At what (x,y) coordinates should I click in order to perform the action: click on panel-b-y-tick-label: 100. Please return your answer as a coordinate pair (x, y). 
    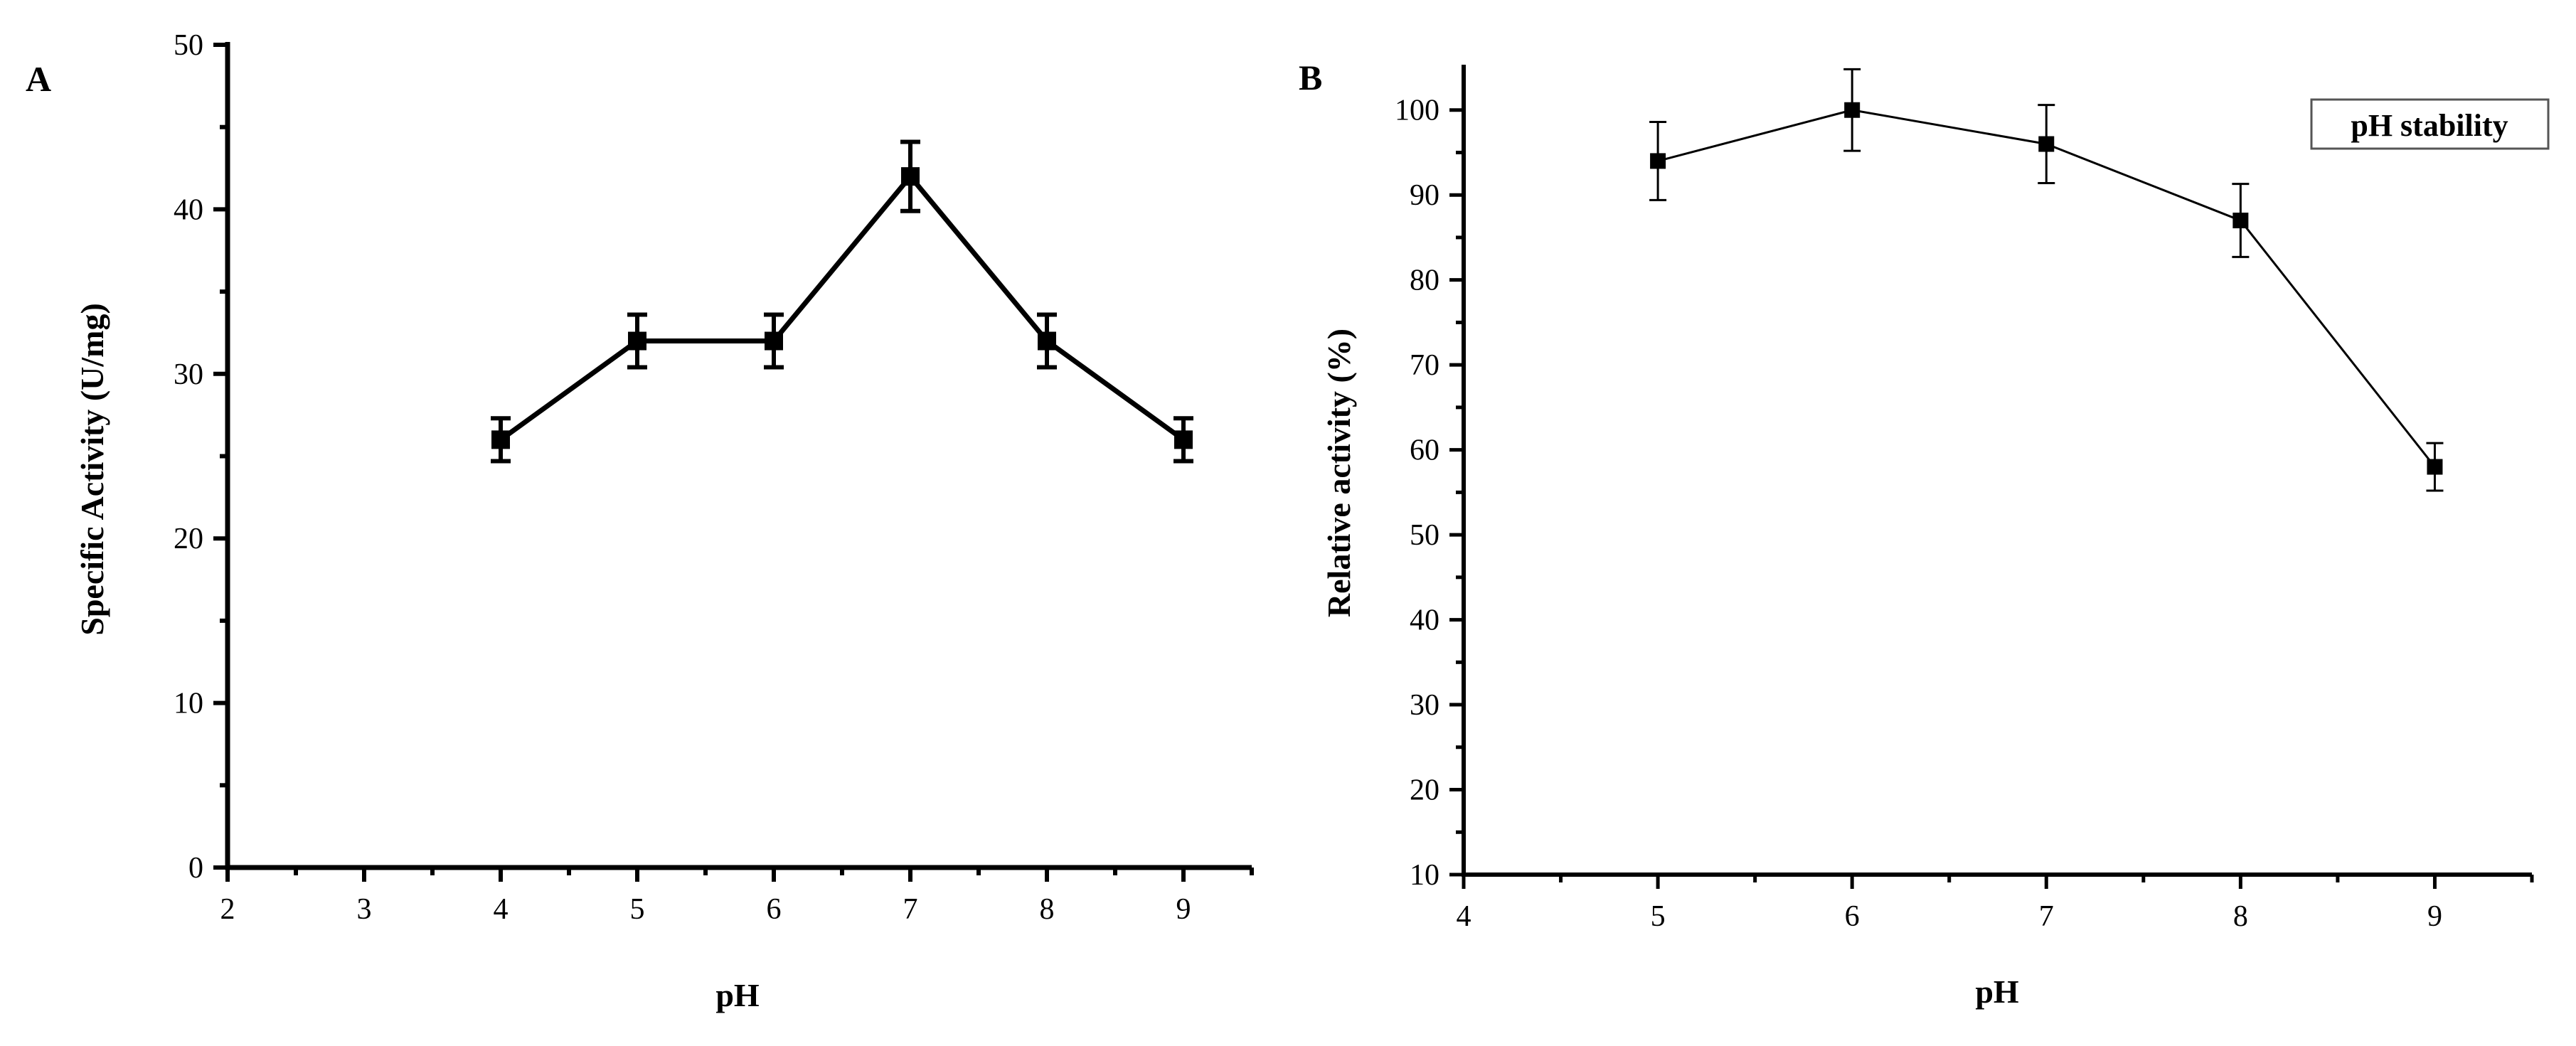
    Looking at the image, I should click on (1417, 111).